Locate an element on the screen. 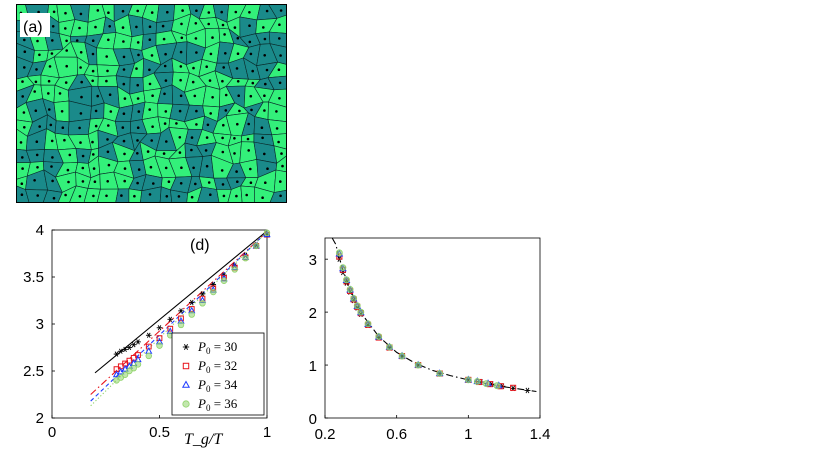 The height and width of the screenshot is (460, 817). legend-entry: P0 = 30 is located at coordinates (217, 347).